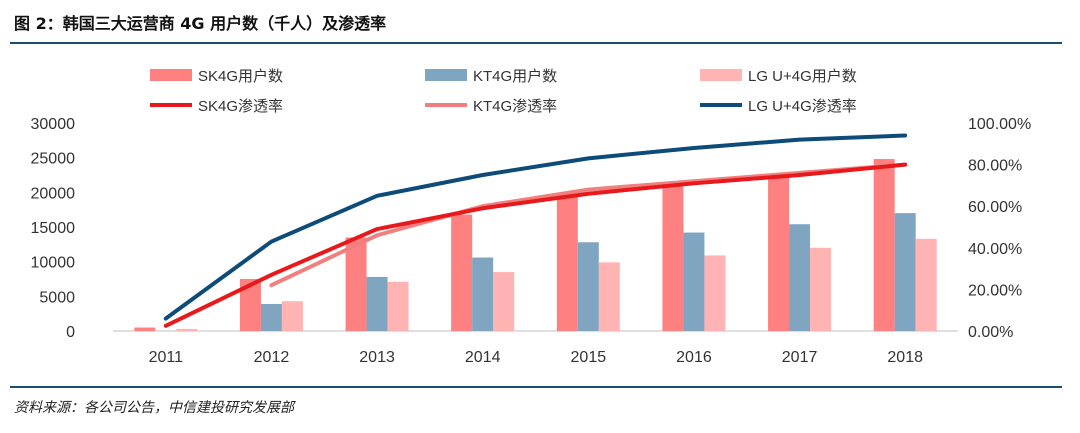  I want to click on left-tick-label: 15000, so click(53, 228).